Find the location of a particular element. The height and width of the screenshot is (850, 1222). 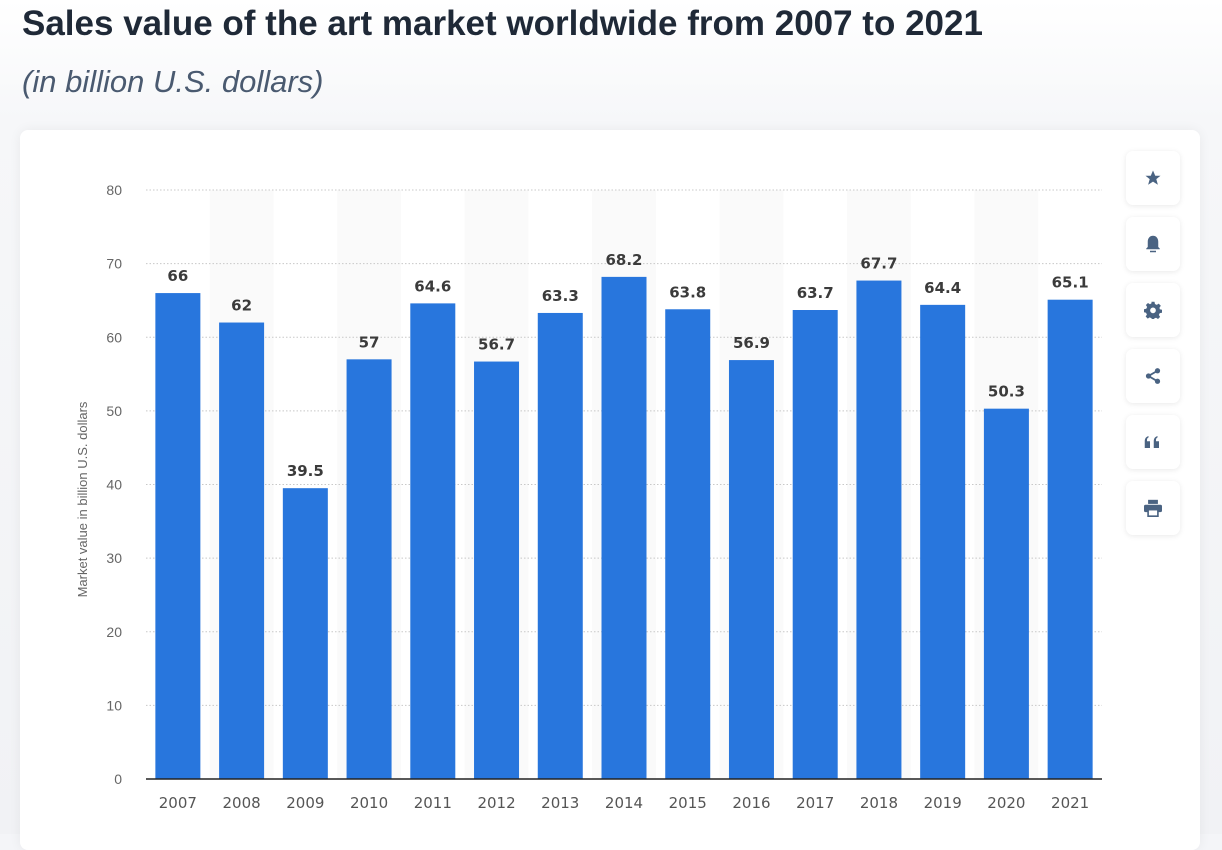

star-icon is located at coordinates (1153, 177).